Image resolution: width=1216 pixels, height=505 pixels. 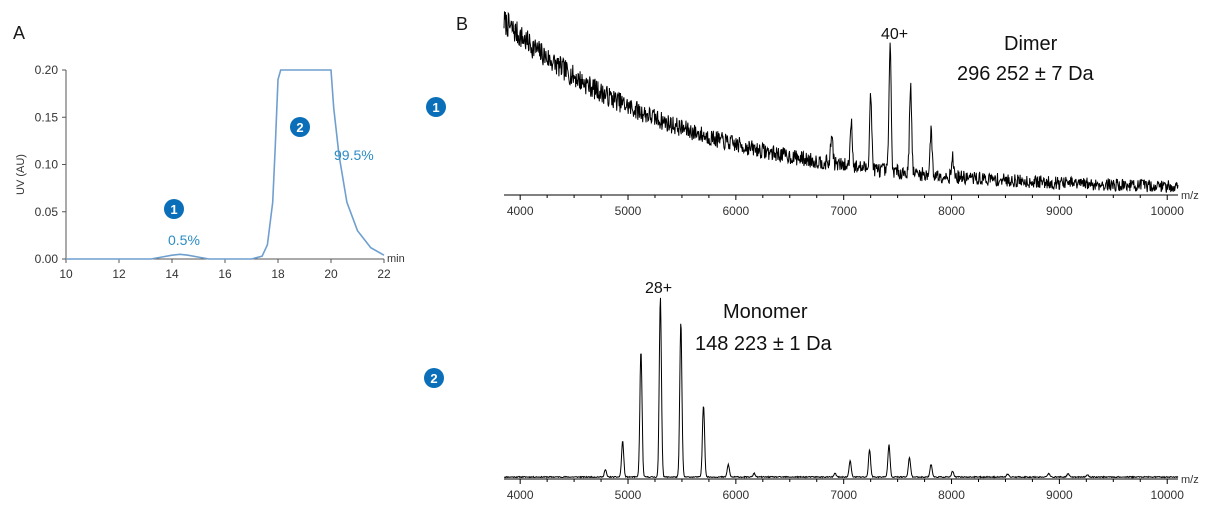 What do you see at coordinates (658, 288) in the screenshot?
I see `monomer-charge-state: 28+` at bounding box center [658, 288].